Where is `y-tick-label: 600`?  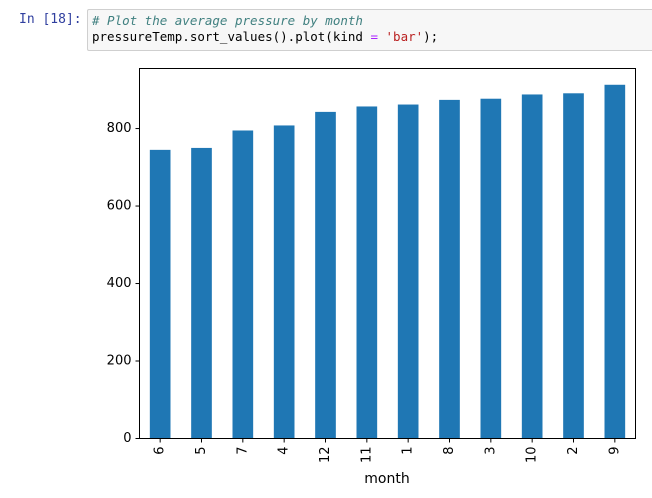
y-tick-label: 600 is located at coordinates (119, 206).